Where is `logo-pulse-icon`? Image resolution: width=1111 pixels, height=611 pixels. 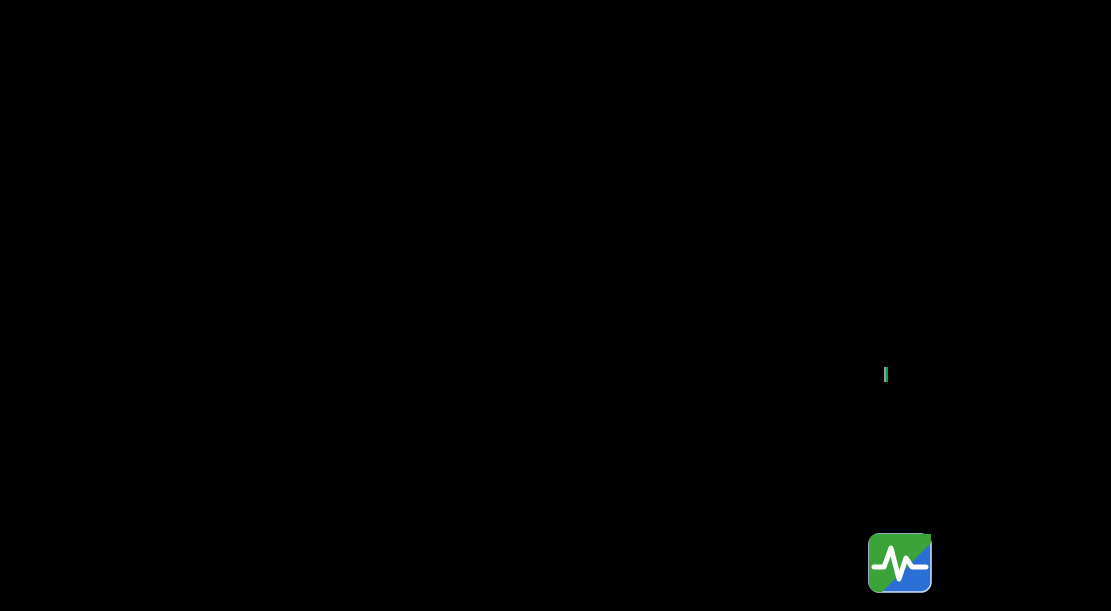 logo-pulse-icon is located at coordinates (900, 563).